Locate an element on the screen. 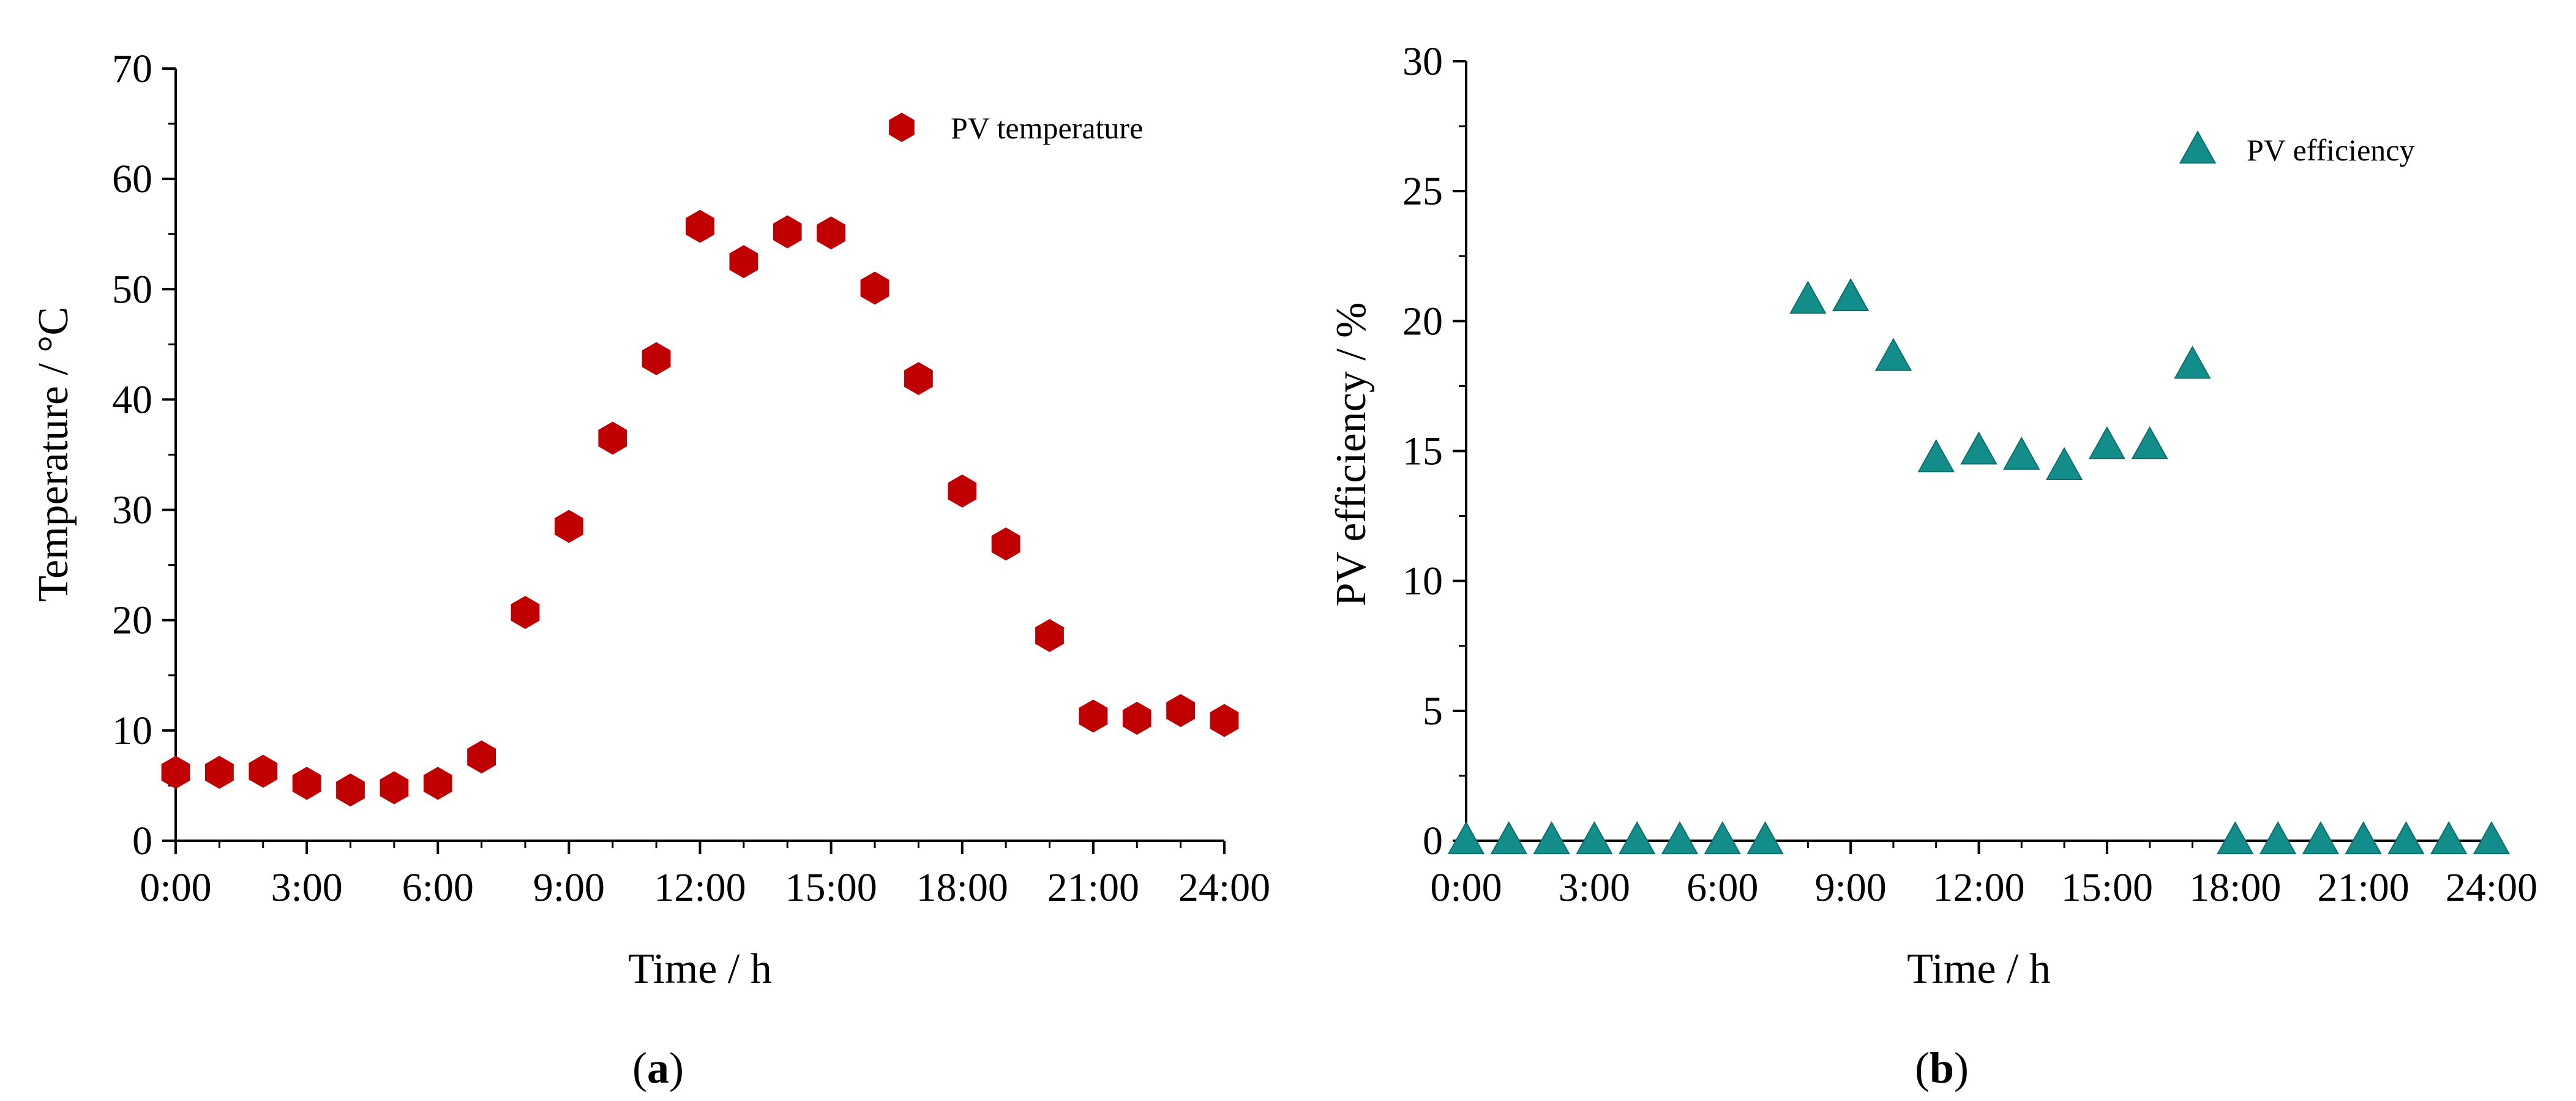  panel-label: (b) is located at coordinates (1942, 1067).